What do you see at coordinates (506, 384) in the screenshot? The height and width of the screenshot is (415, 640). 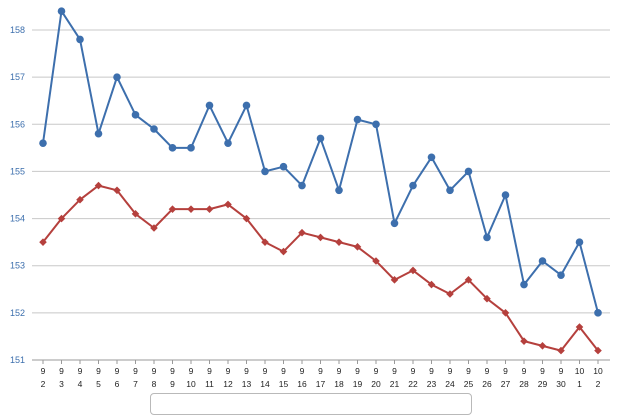 I see `x-tick-day: 27` at bounding box center [506, 384].